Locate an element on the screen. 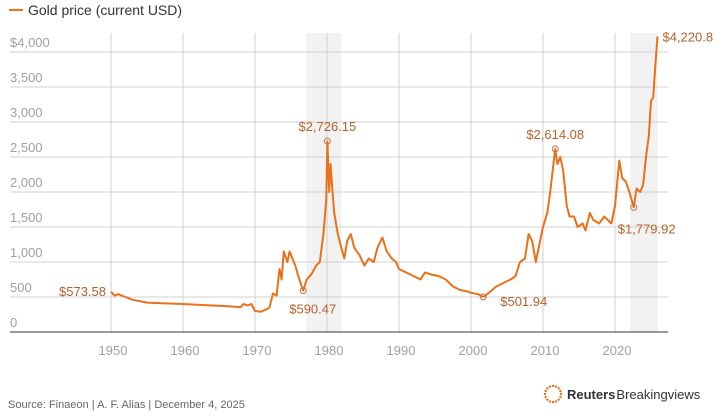  legend-swatch is located at coordinates (16, 10).